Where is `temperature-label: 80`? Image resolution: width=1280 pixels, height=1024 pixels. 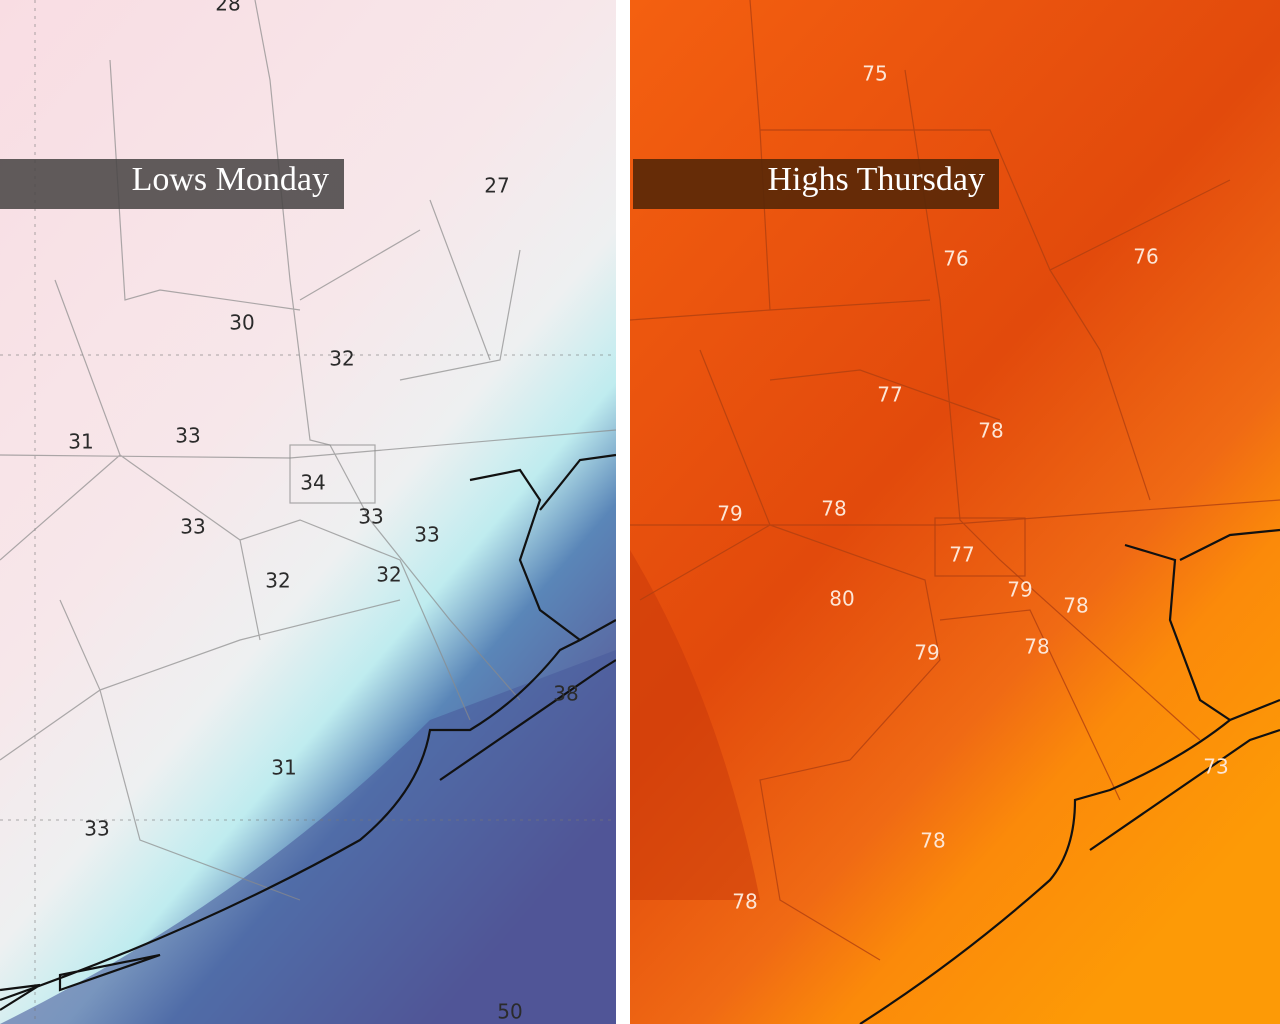 temperature-label: 80 is located at coordinates (841, 599).